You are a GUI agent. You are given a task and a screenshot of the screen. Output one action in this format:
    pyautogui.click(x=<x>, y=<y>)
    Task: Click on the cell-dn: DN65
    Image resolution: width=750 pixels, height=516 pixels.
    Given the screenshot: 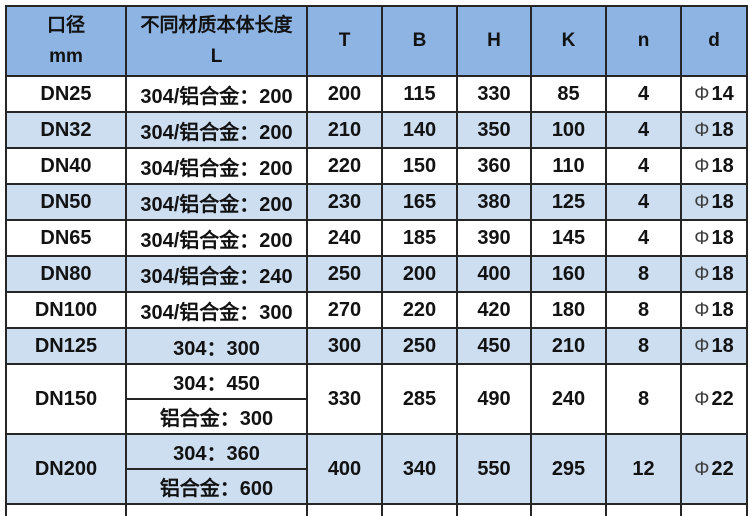 What is the action you would take?
    pyautogui.click(x=66, y=238)
    